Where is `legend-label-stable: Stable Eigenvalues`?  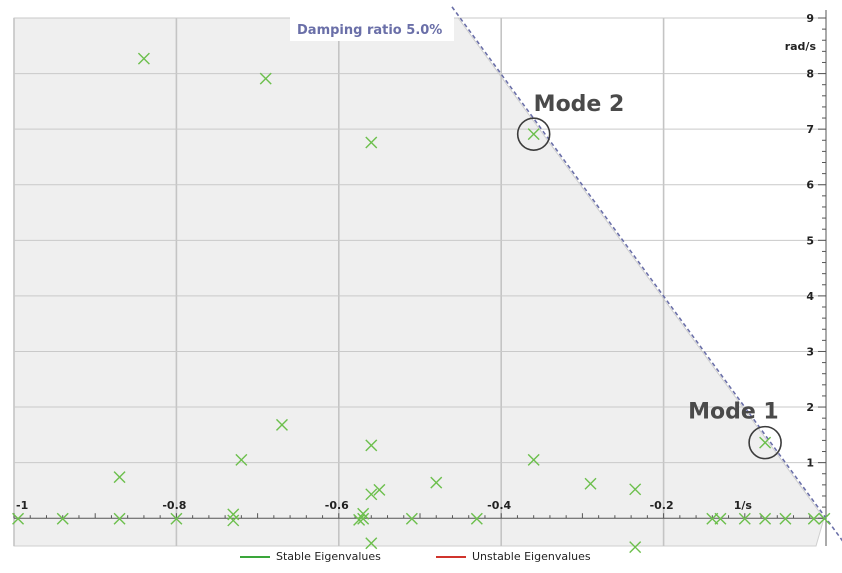 legend-label-stable: Stable Eigenvalues is located at coordinates (328, 556).